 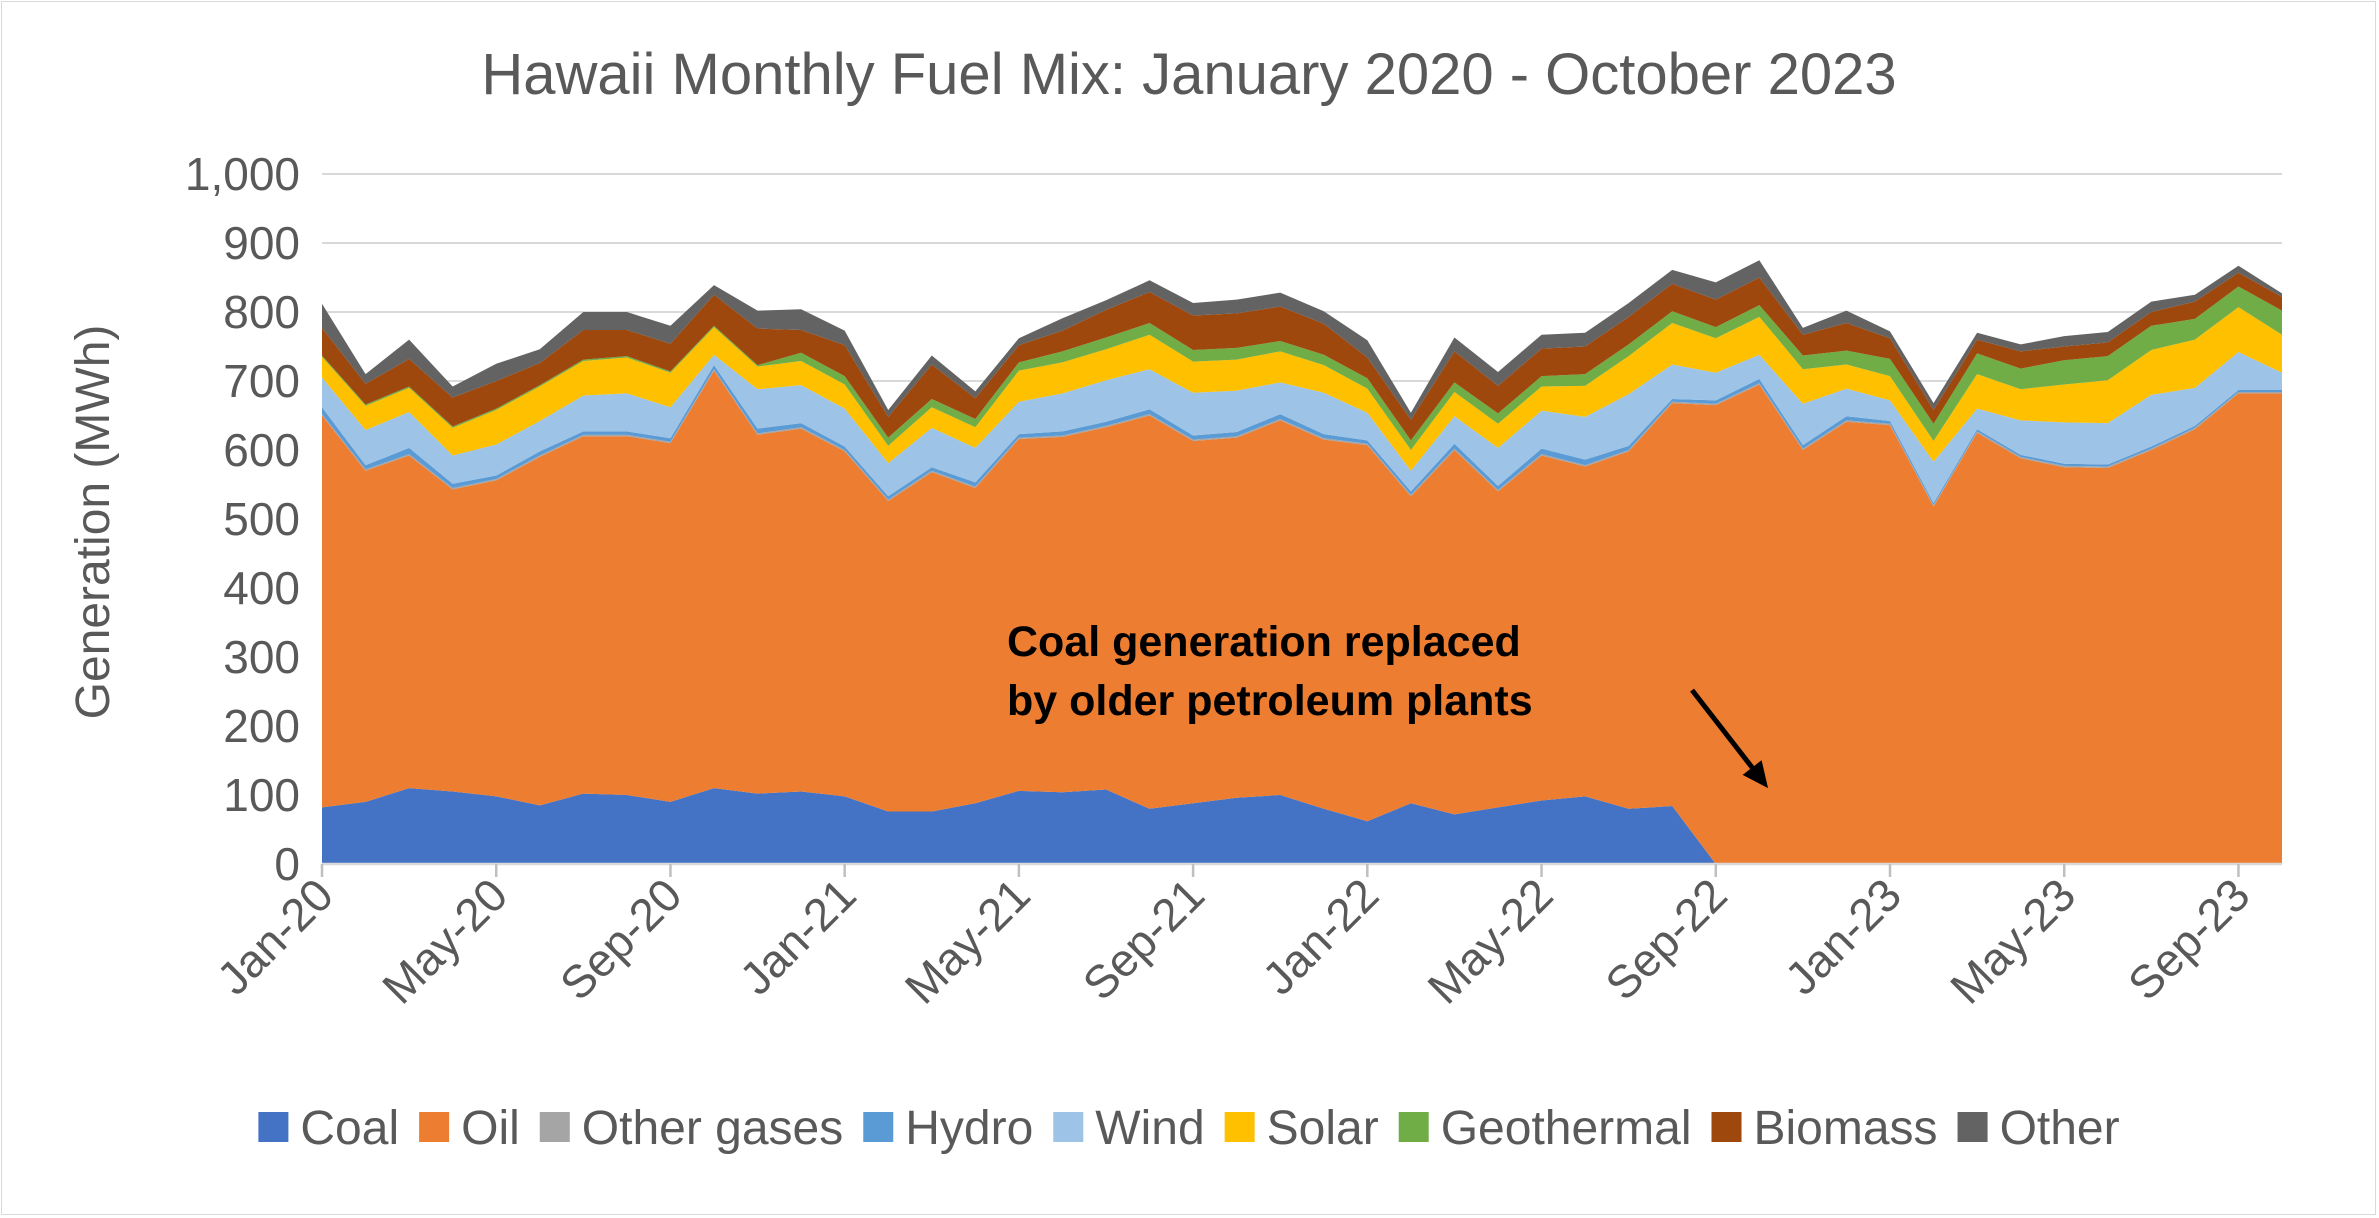 I want to click on legend-swatch-hydro, so click(x=878, y=1127).